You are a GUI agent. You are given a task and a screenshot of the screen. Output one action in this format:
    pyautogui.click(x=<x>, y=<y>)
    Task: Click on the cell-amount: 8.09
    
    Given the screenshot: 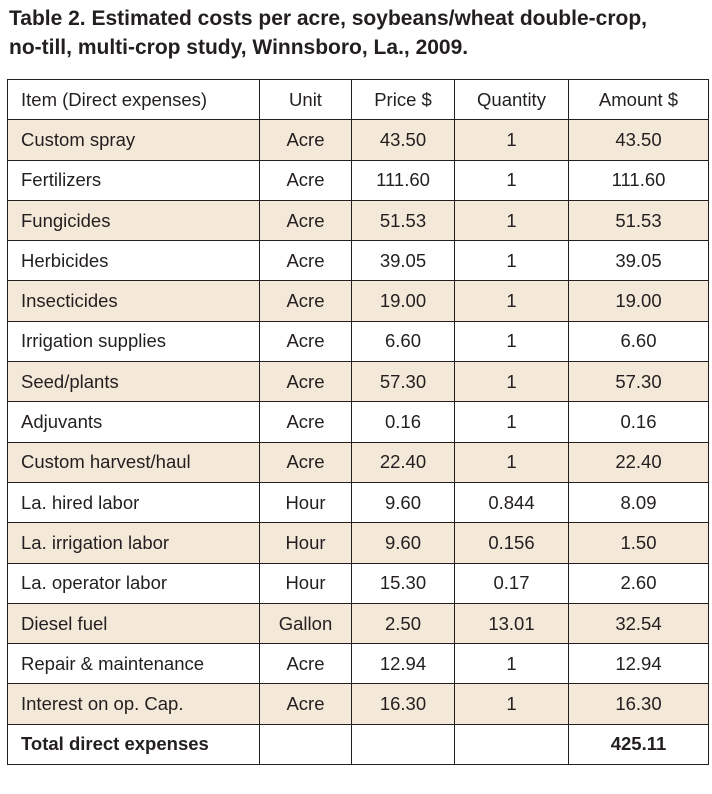 What is the action you would take?
    pyautogui.click(x=638, y=502)
    